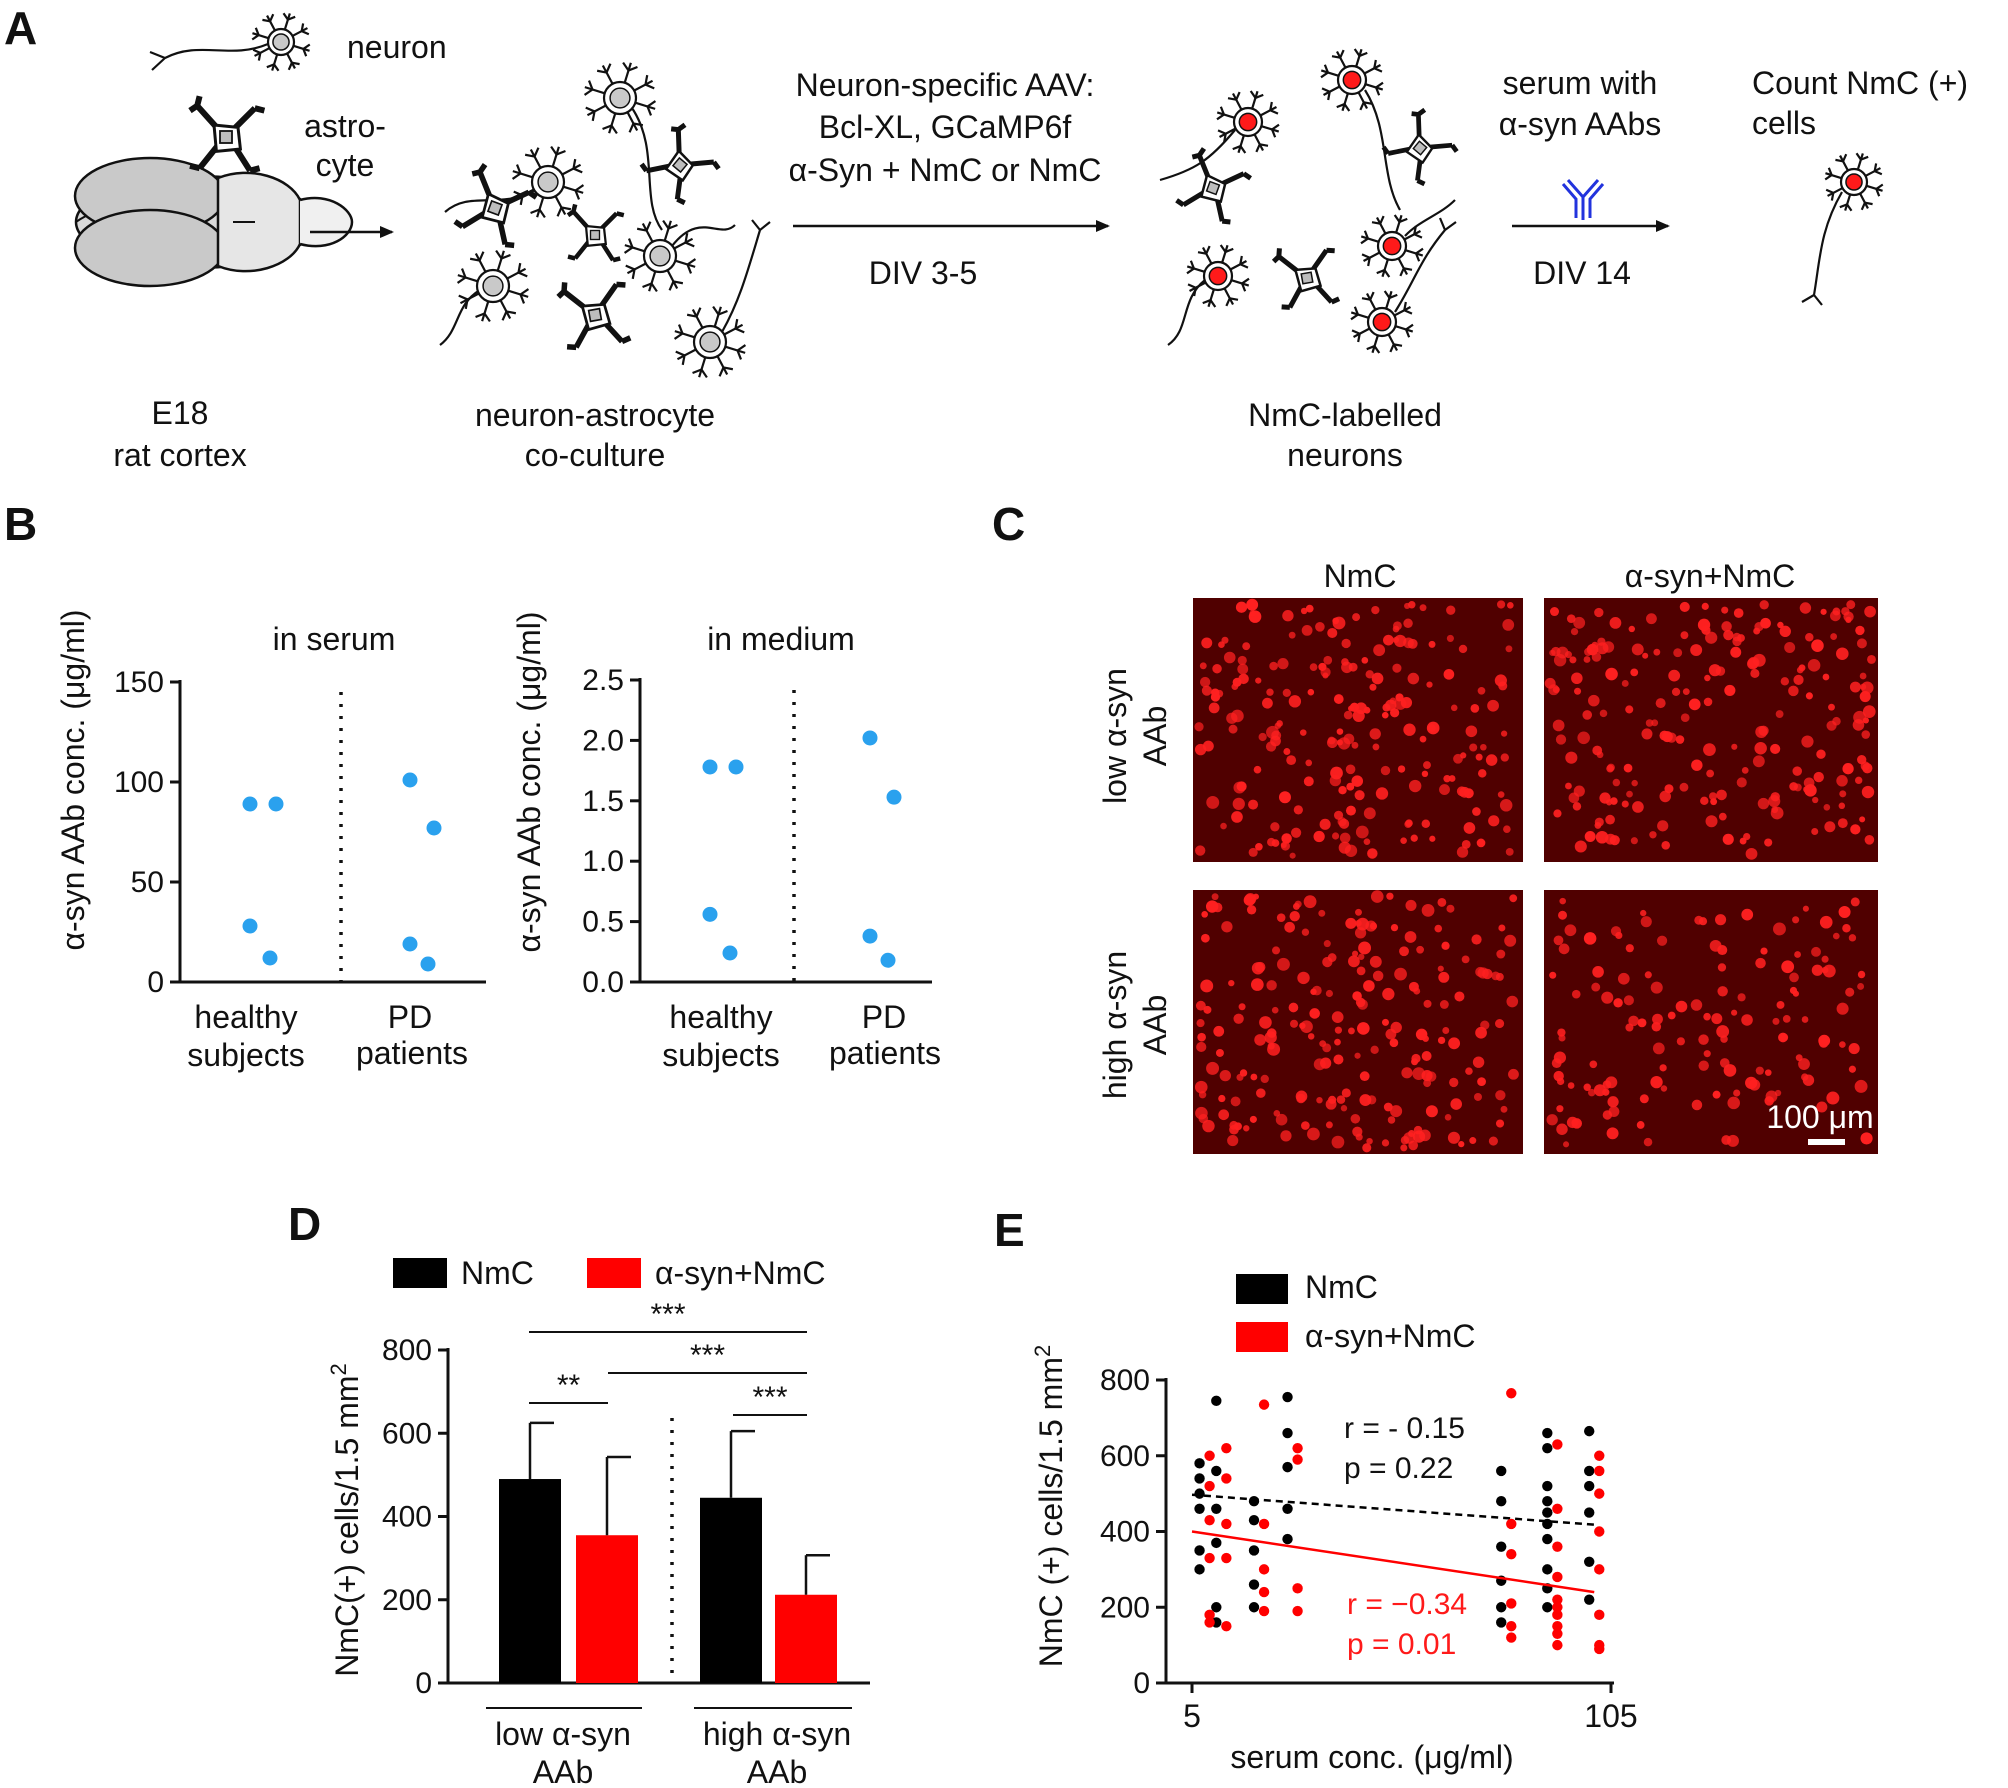 The image size is (2008, 1788). Describe the element at coordinates (720, 1017) in the screenshot. I see `b-right-group1-line1: healthy` at that location.